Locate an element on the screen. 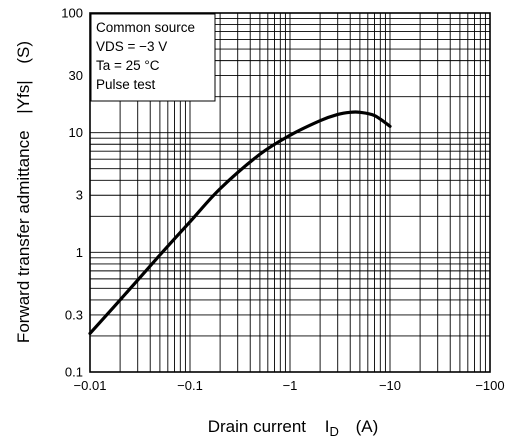  x-axis-label-main: Drain current is located at coordinates (257, 426).